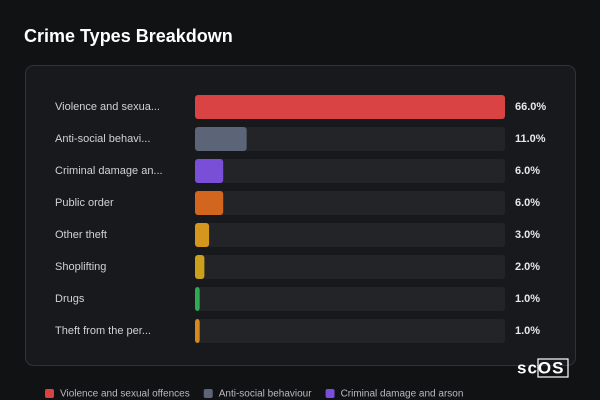  What do you see at coordinates (530, 107) in the screenshot?
I see `value-label: 66.0%` at bounding box center [530, 107].